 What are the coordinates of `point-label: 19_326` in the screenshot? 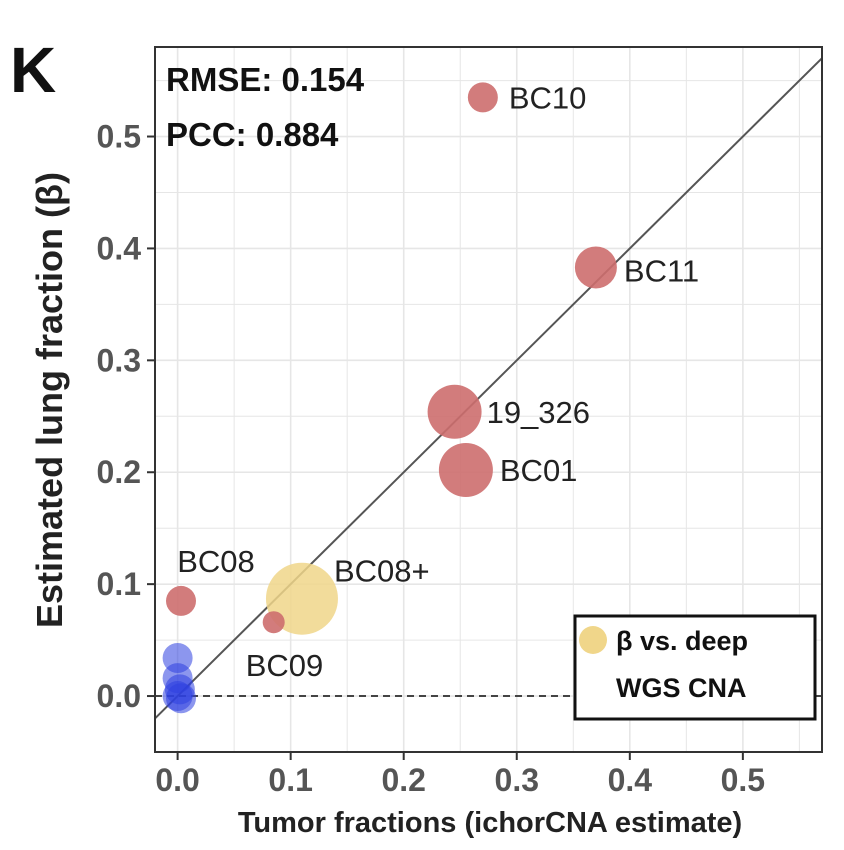 It's located at (538, 412).